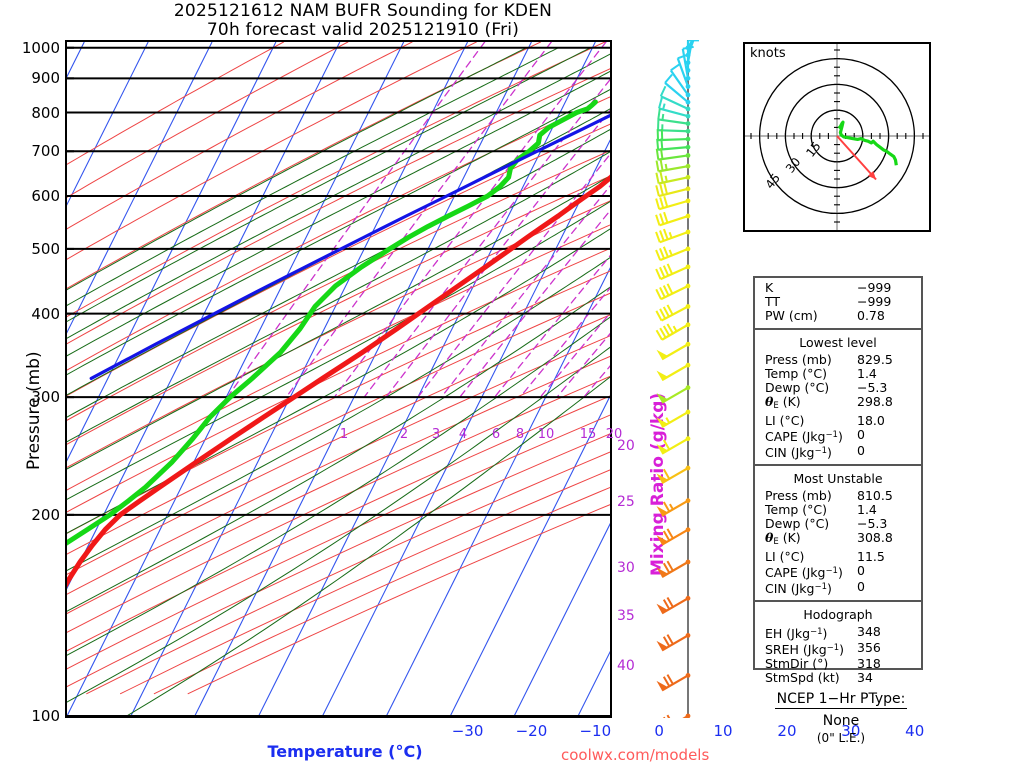 This screenshot has width=1024, height=768. I want to click on temperature-tick-label: 20, so click(787, 731).